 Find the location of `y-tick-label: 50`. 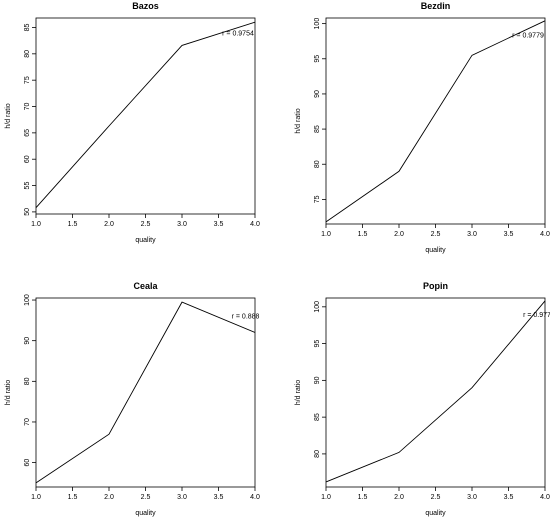

y-tick-label: 50 is located at coordinates (27, 212).